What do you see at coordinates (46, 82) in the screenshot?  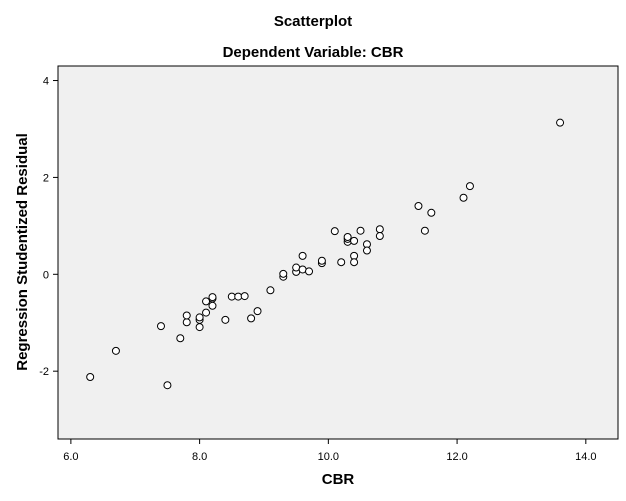 I see `y-tick-label: 4` at bounding box center [46, 82].